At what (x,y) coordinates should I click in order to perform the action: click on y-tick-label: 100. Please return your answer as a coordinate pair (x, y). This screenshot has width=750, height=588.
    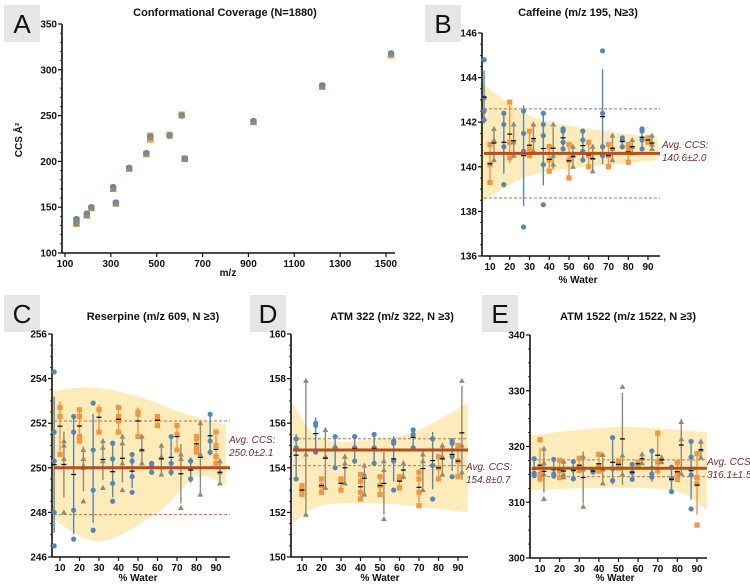
    Looking at the image, I should click on (48, 254).